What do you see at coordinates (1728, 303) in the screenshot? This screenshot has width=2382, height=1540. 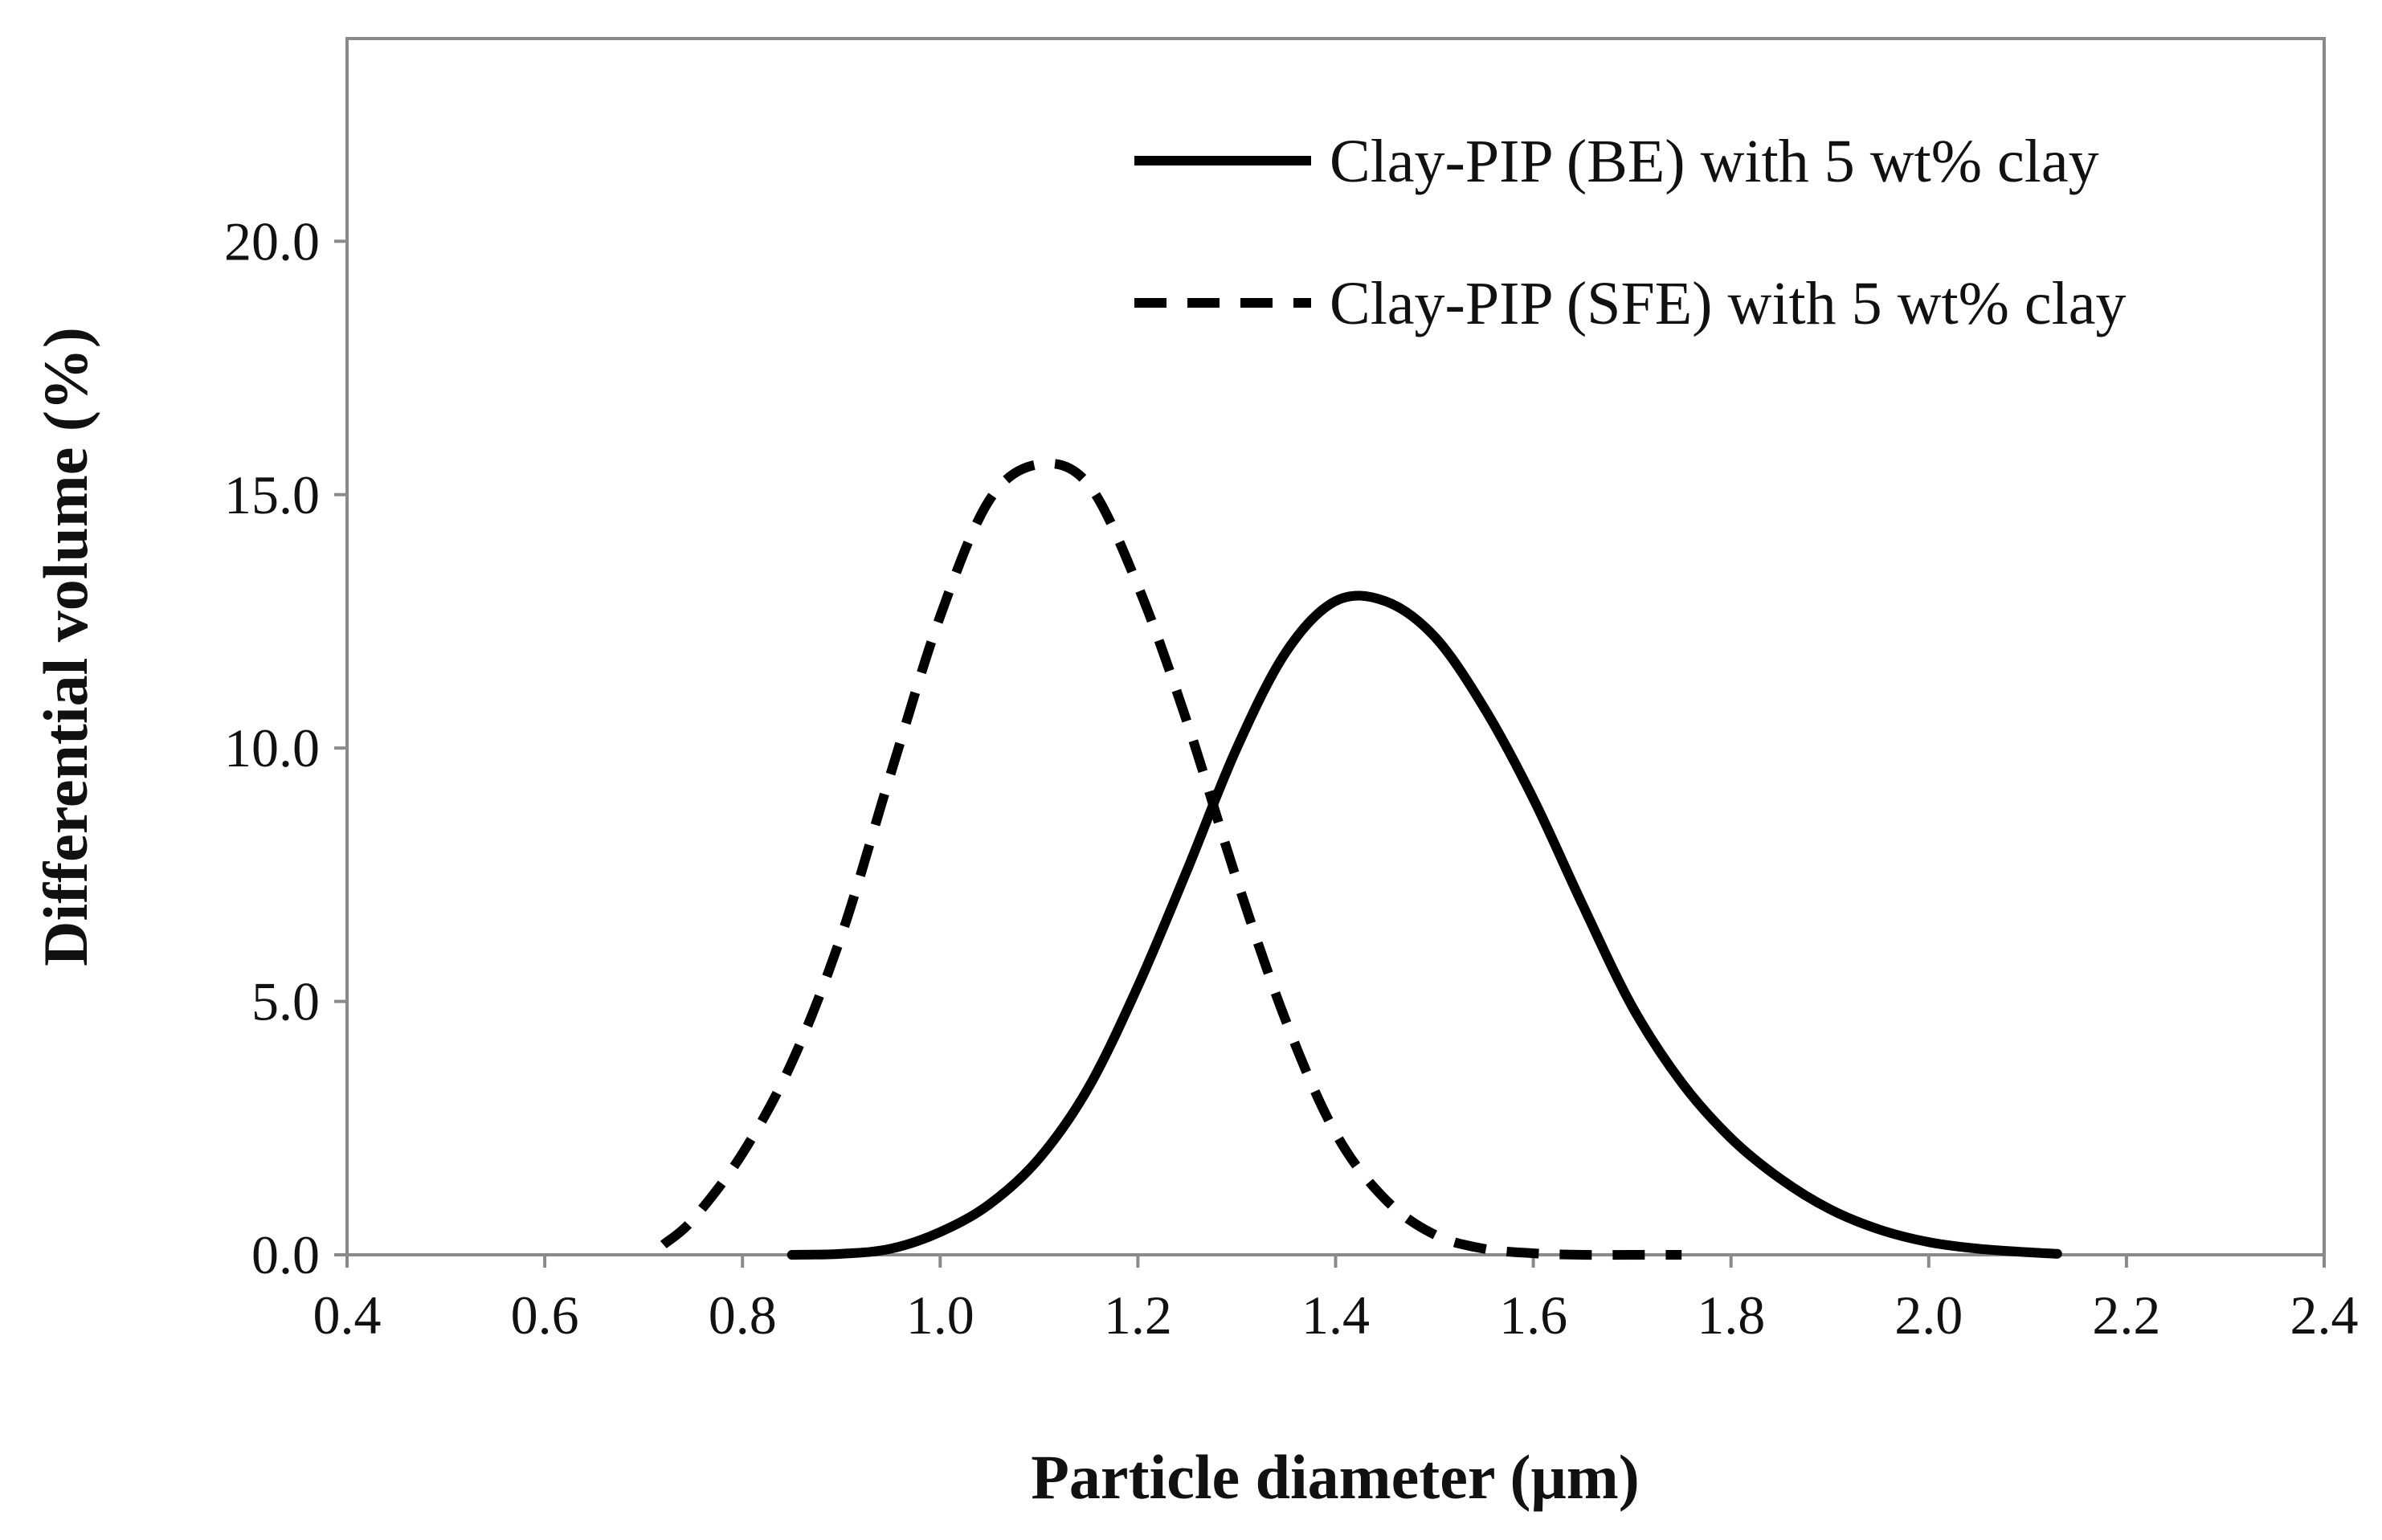 I see `legend-label-sfe: Clay-PIP (SFE) with 5 wt% clay` at bounding box center [1728, 303].